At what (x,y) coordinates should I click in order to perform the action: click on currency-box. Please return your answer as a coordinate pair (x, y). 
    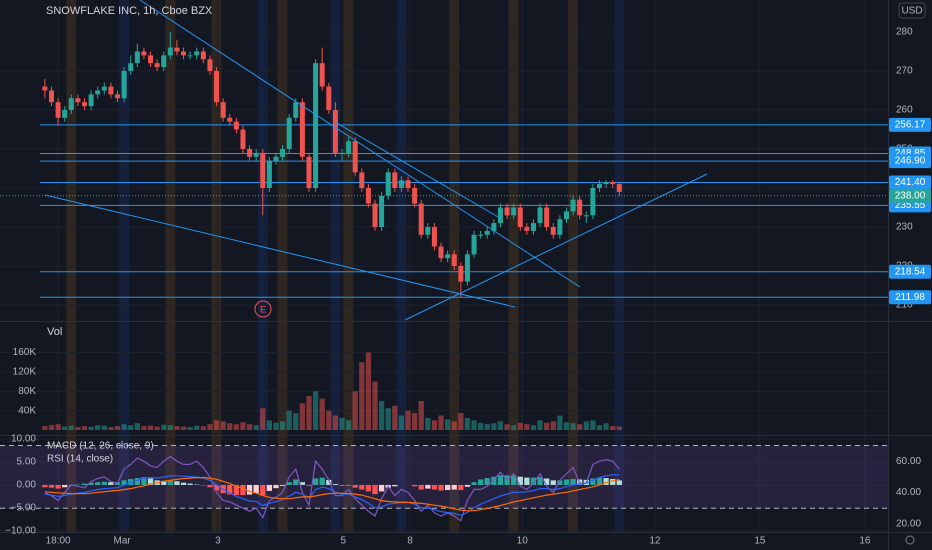
    Looking at the image, I should click on (912, 10).